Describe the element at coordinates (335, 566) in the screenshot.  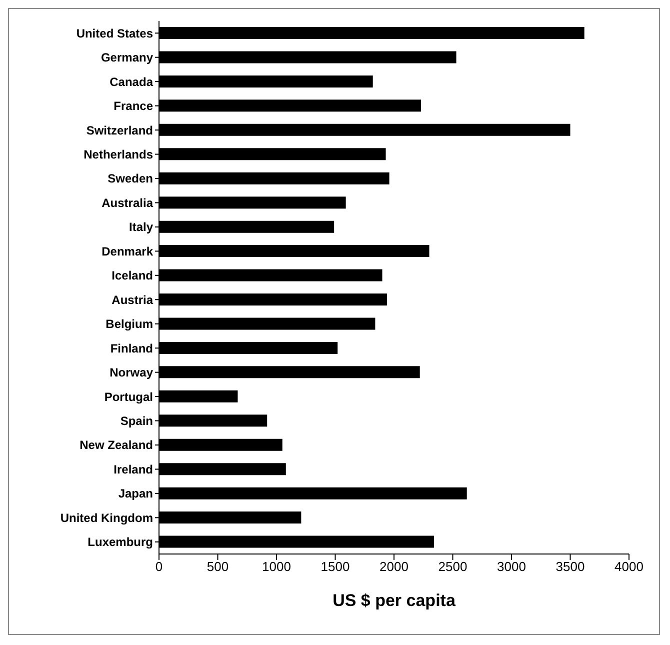
I see `x-tick-label: 1500` at that location.